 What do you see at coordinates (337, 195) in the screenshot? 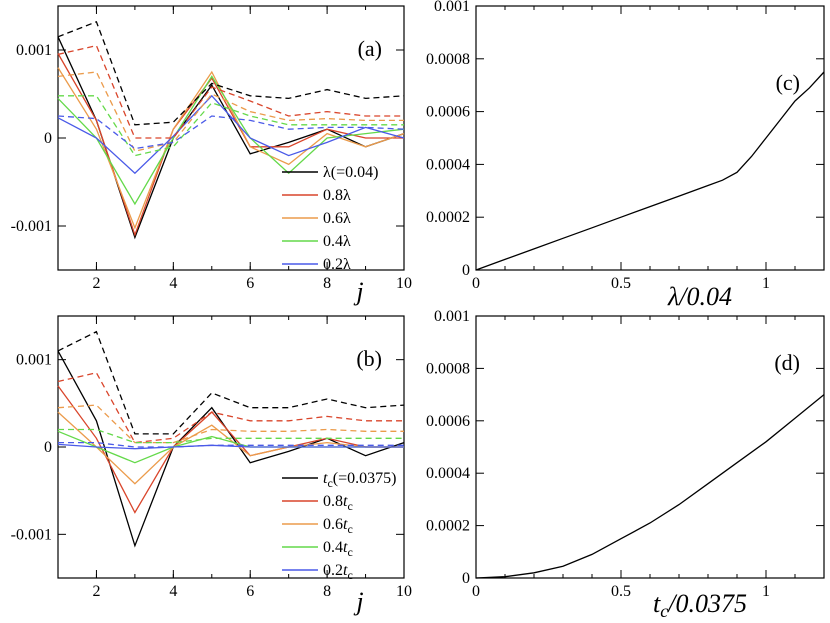
I see `legend-label: 0.8λ` at bounding box center [337, 195].